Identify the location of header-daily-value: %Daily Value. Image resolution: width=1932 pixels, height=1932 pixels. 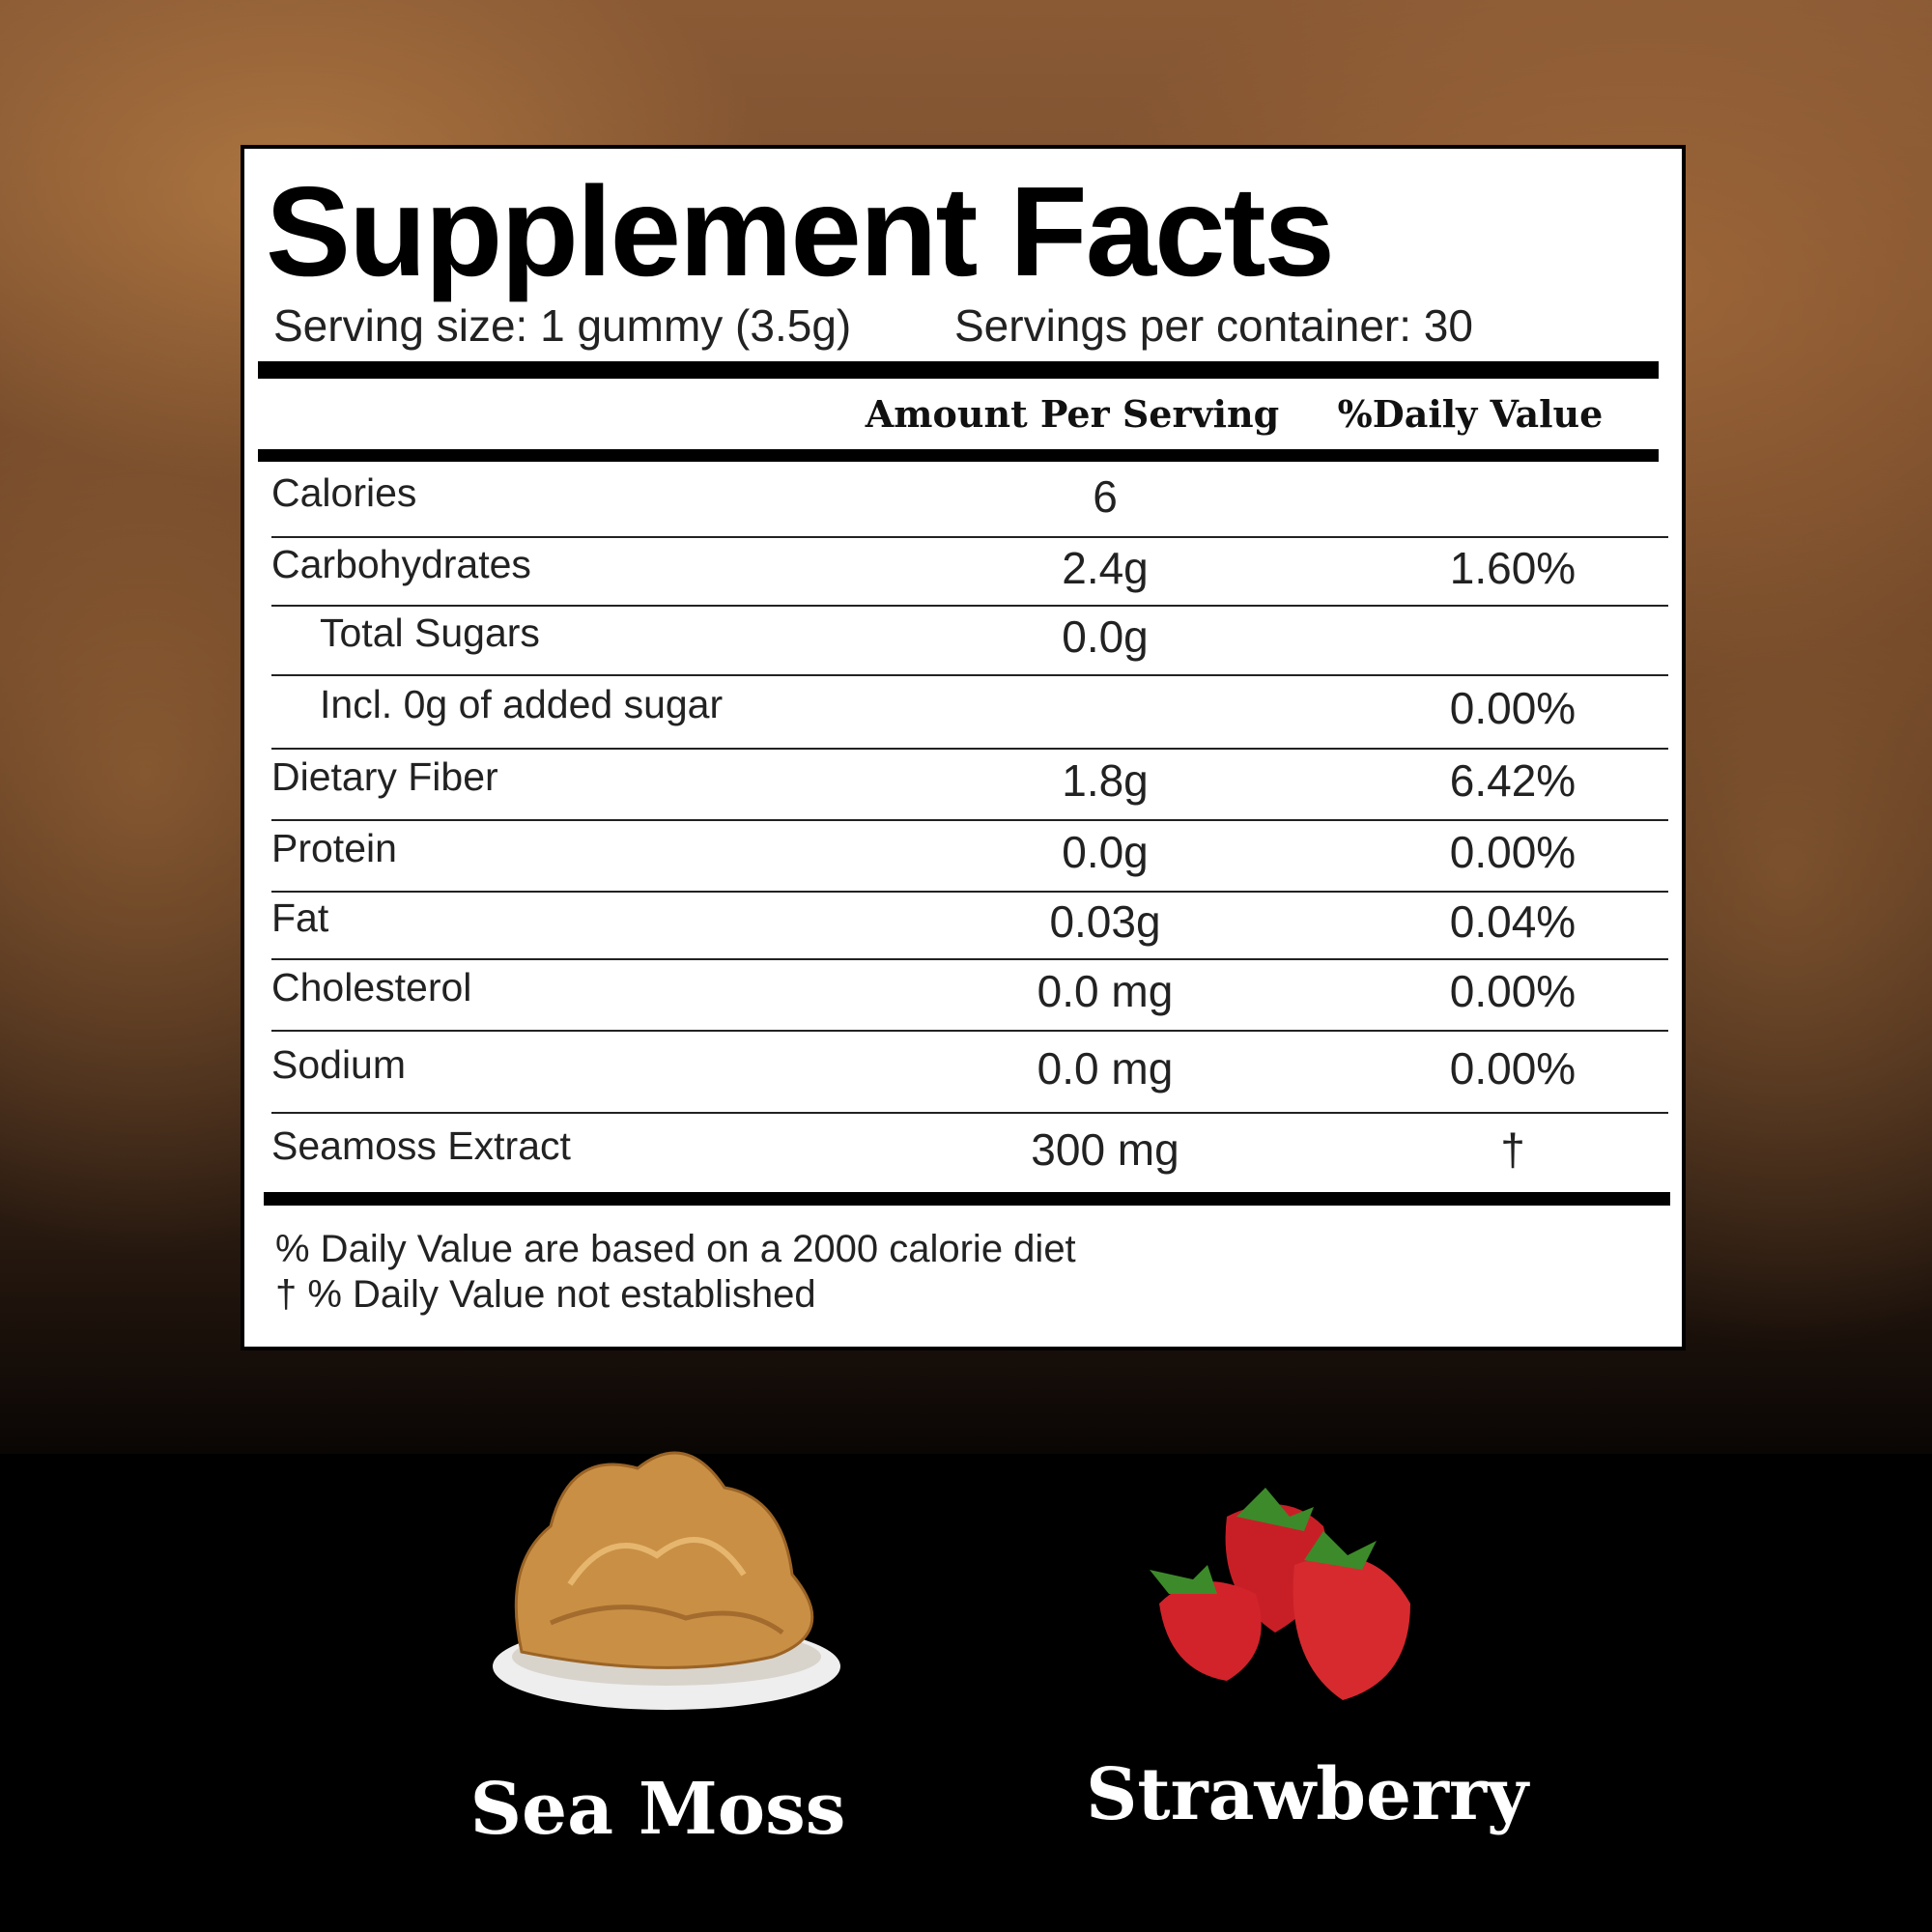
(1470, 414).